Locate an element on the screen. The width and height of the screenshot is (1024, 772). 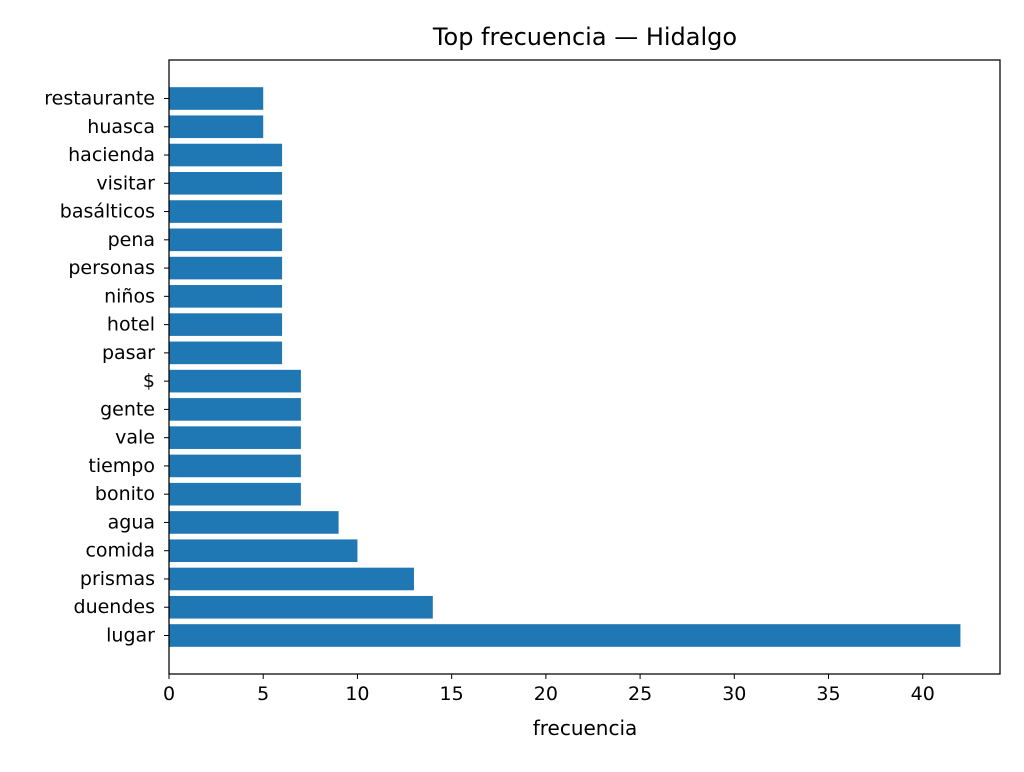
y-tick-label: $ is located at coordinates (149, 381).